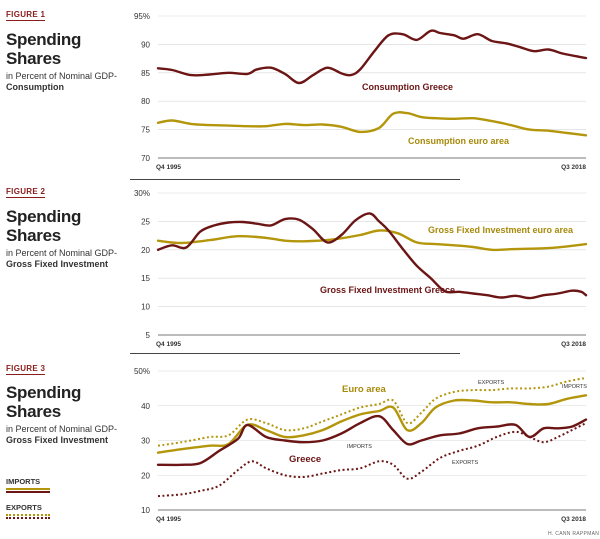 This screenshot has height=539, width=600. I want to click on y-tick-label: 70, so click(145, 158).